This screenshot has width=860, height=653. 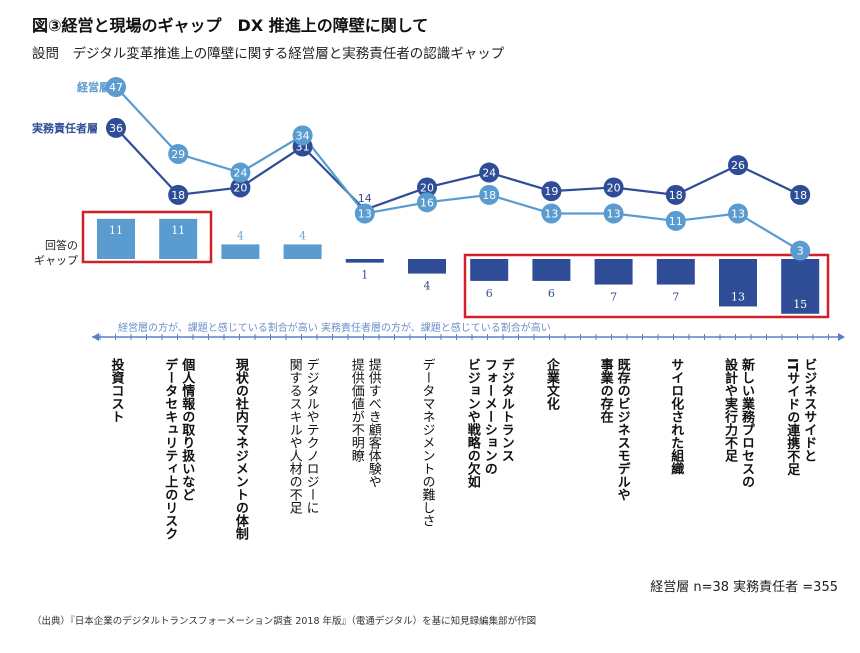 I want to click on category-label: サイロ化された組織, so click(x=676, y=416).